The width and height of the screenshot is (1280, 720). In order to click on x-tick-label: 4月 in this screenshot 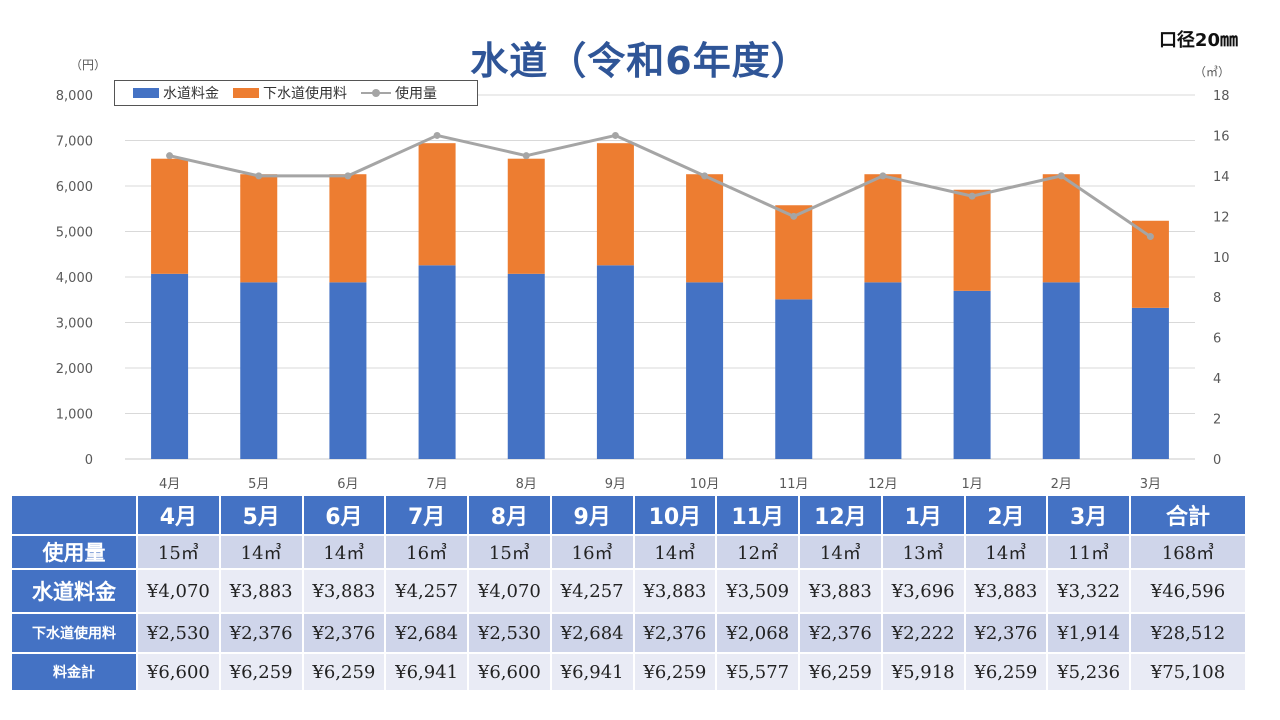, I will do `click(169, 484)`.